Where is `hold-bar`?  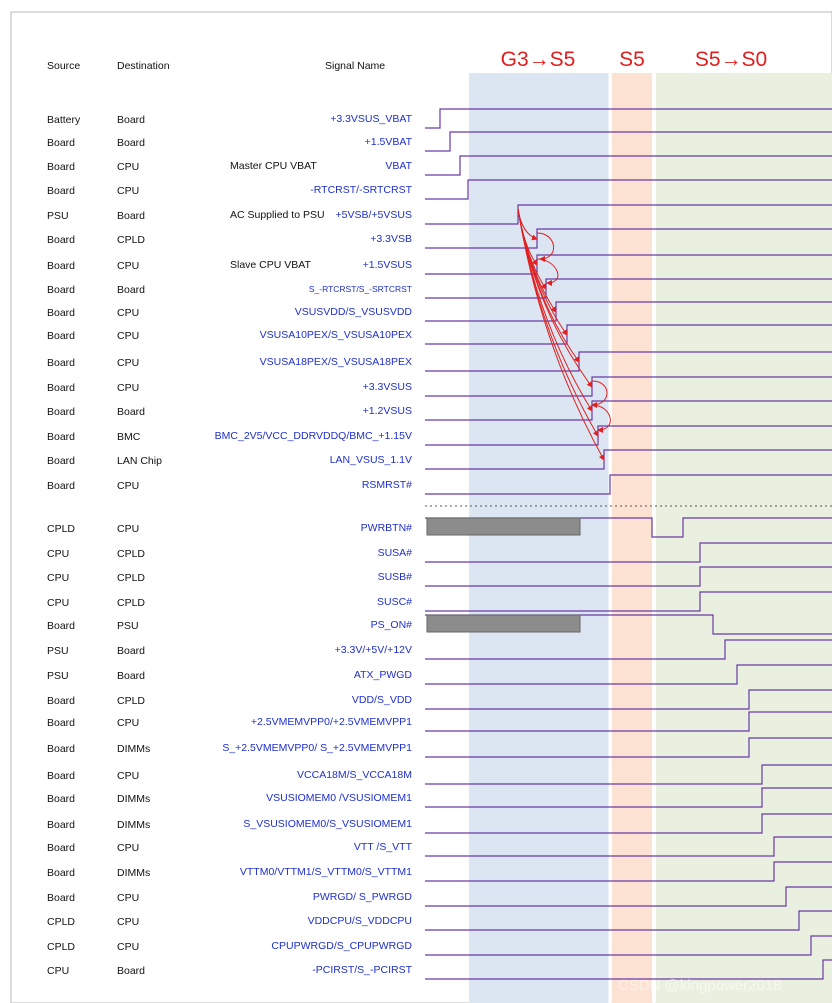 hold-bar is located at coordinates (503, 623).